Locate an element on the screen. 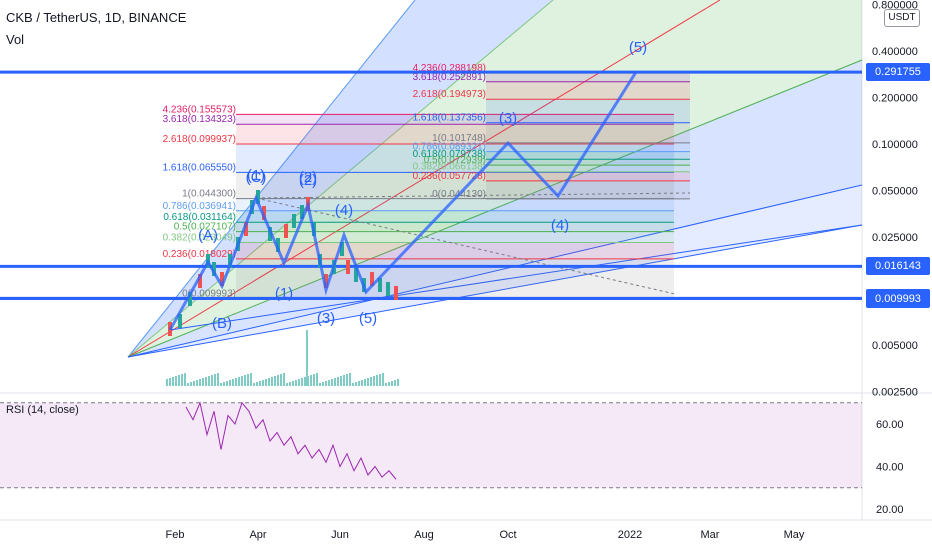 The image size is (932, 550). fan-base-line is located at coordinates (516, 277).